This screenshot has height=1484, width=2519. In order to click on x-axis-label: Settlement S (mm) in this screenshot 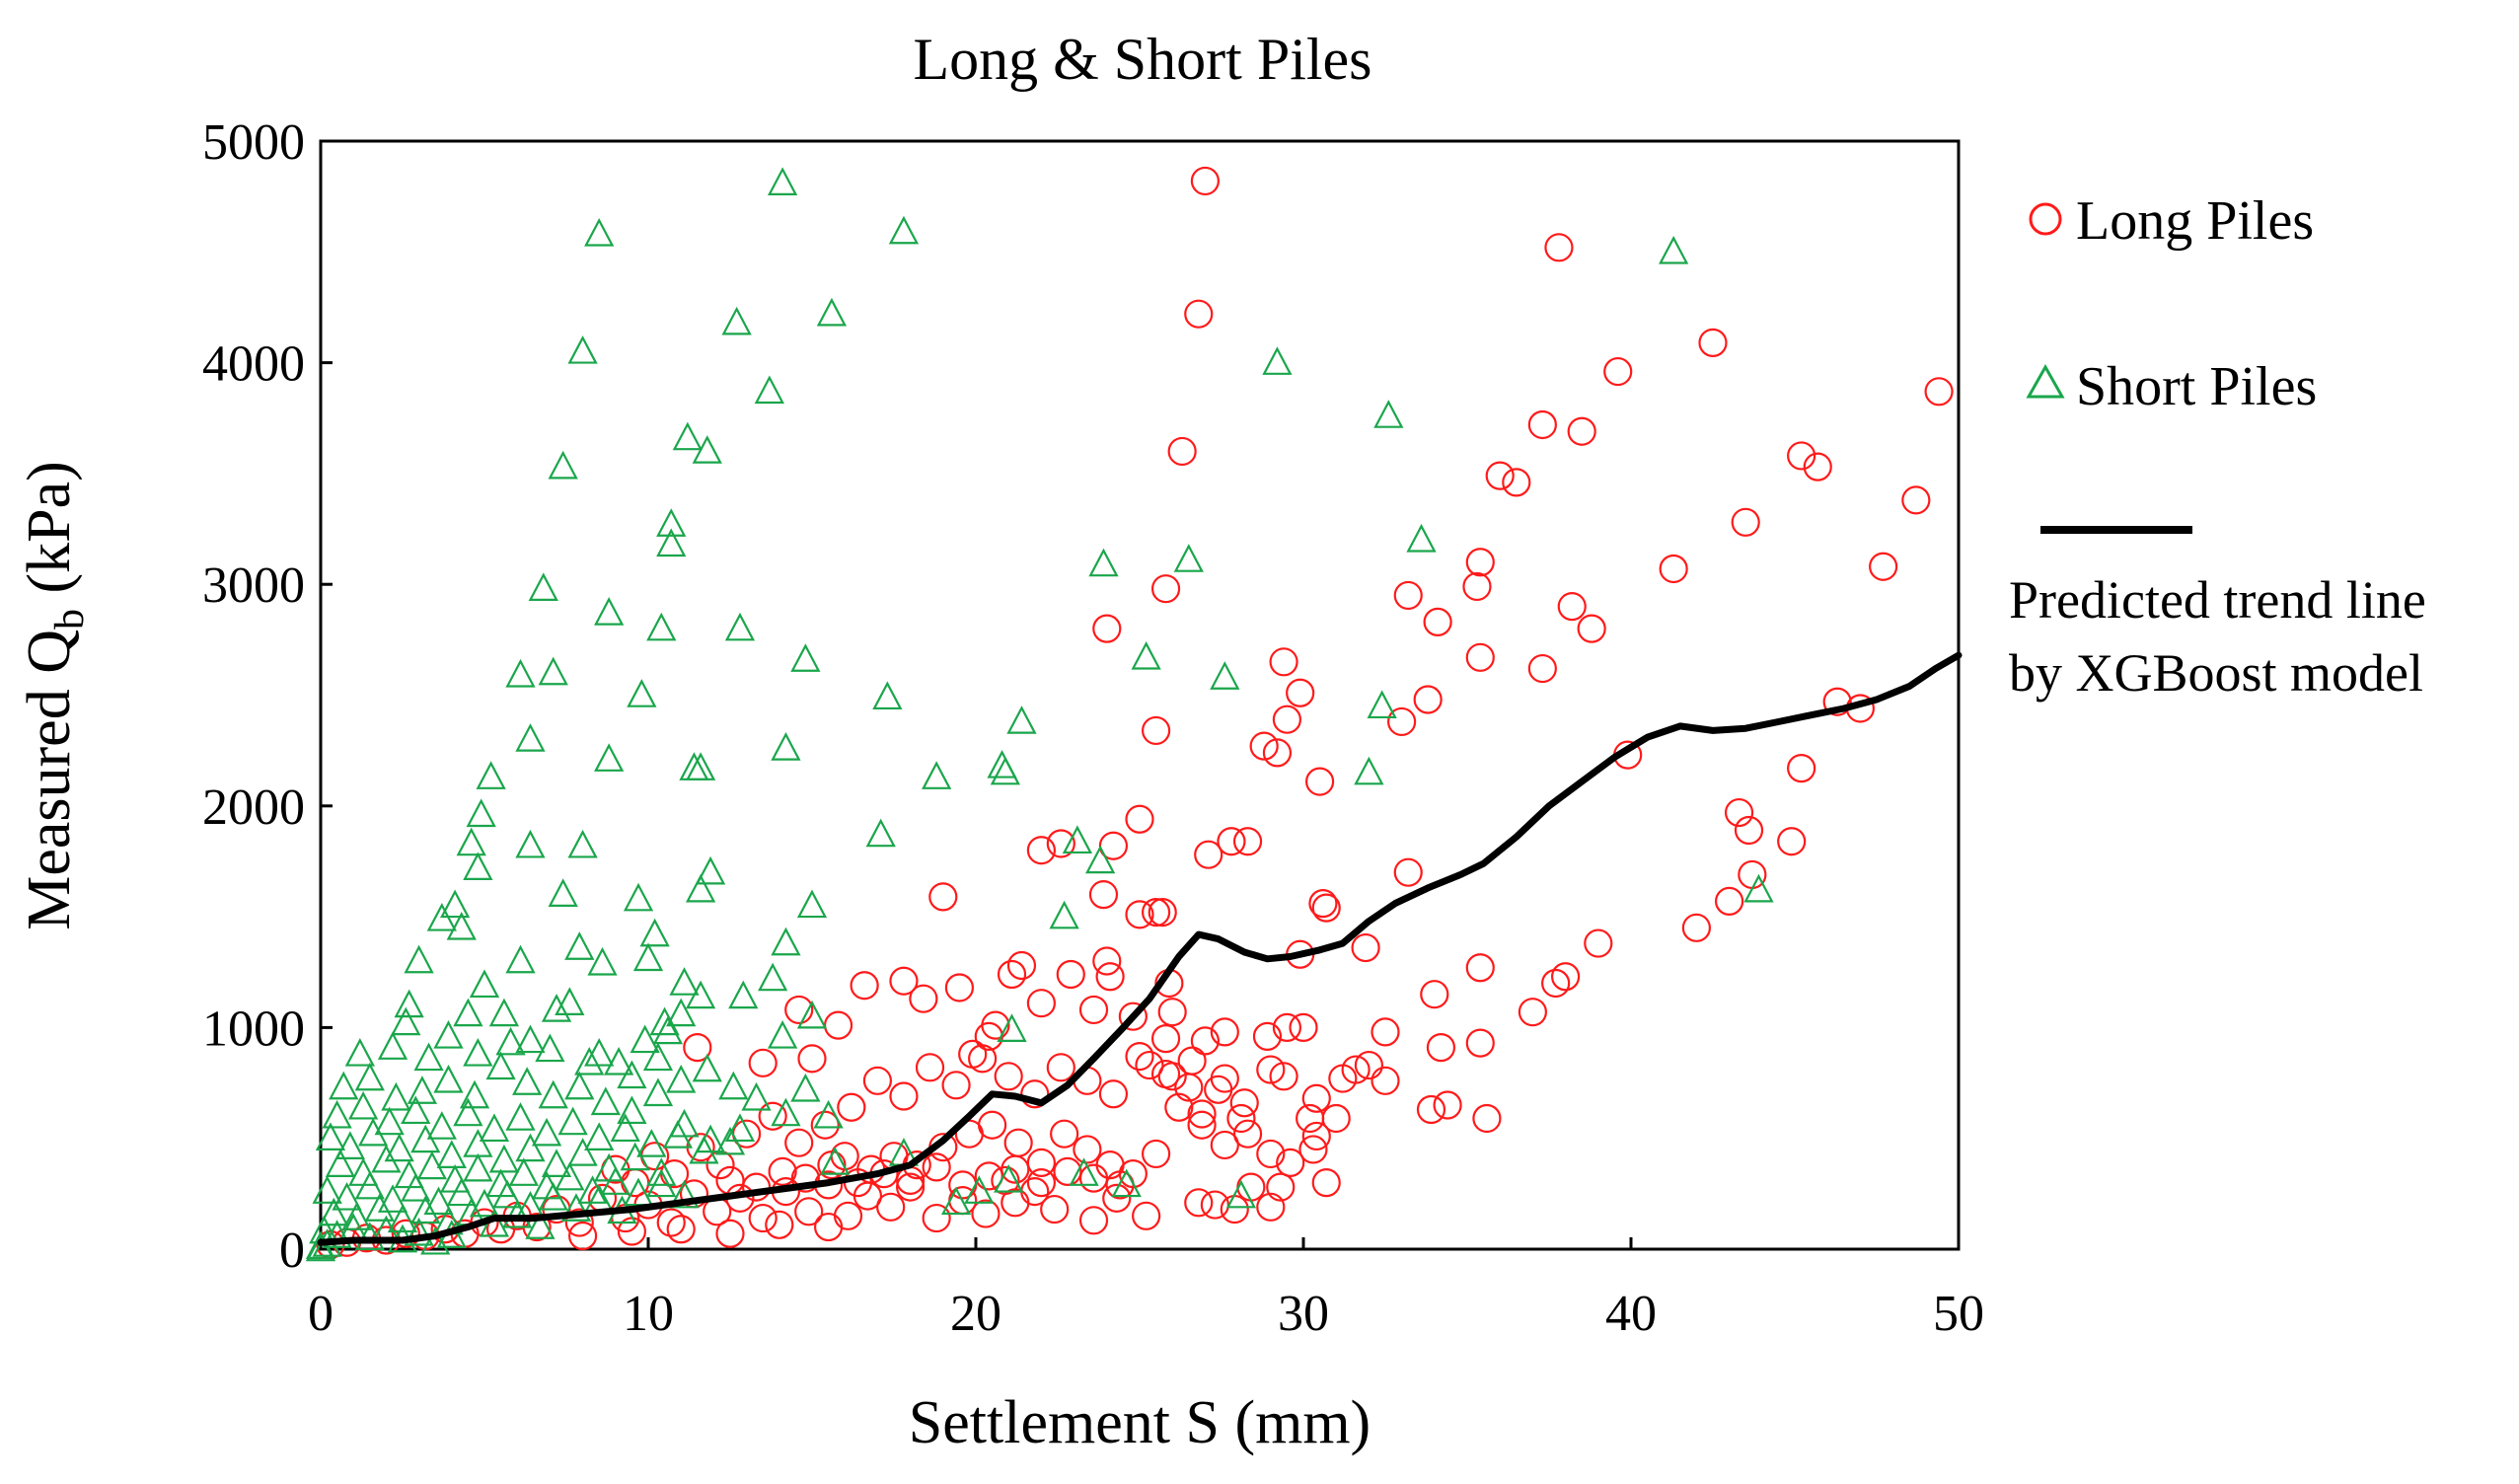, I will do `click(1140, 1422)`.